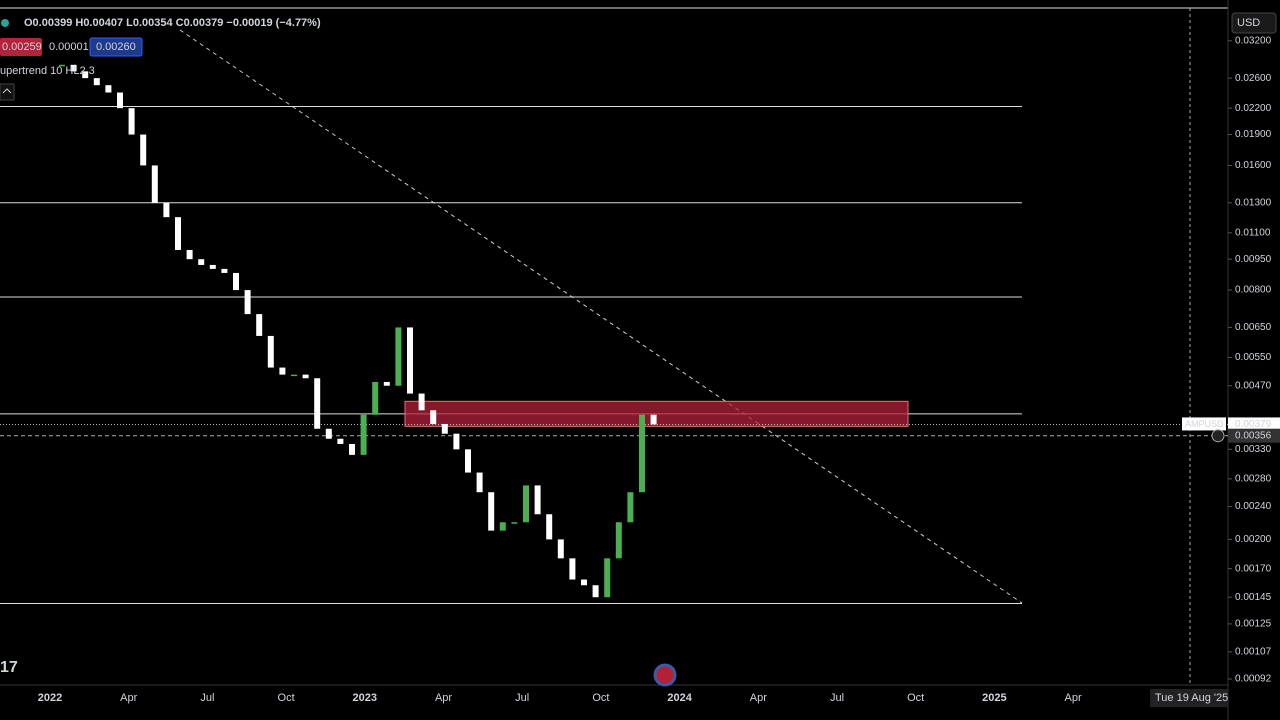  Describe the element at coordinates (1253, 506) in the screenshot. I see `y-tick-label: 0.00240` at that location.